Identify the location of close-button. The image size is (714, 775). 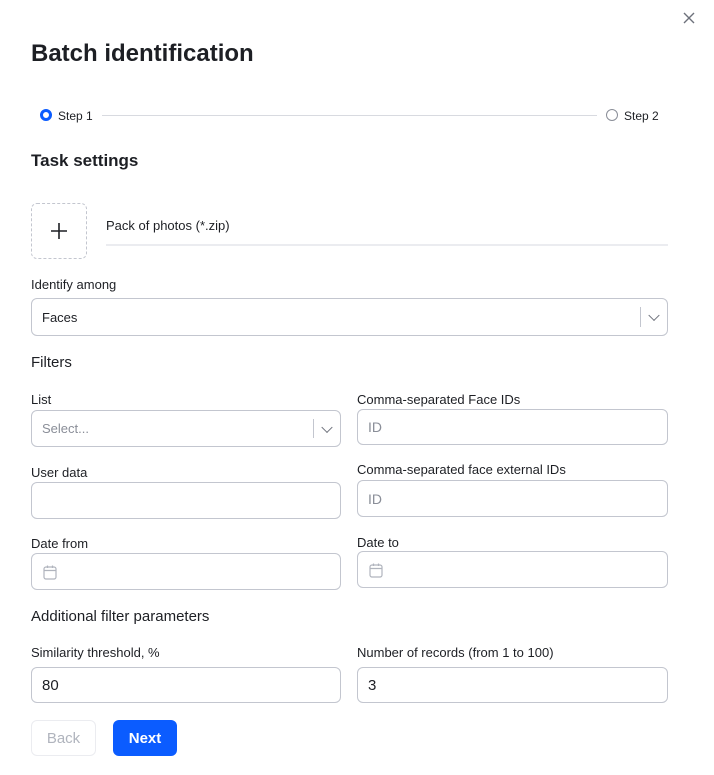
(689, 18).